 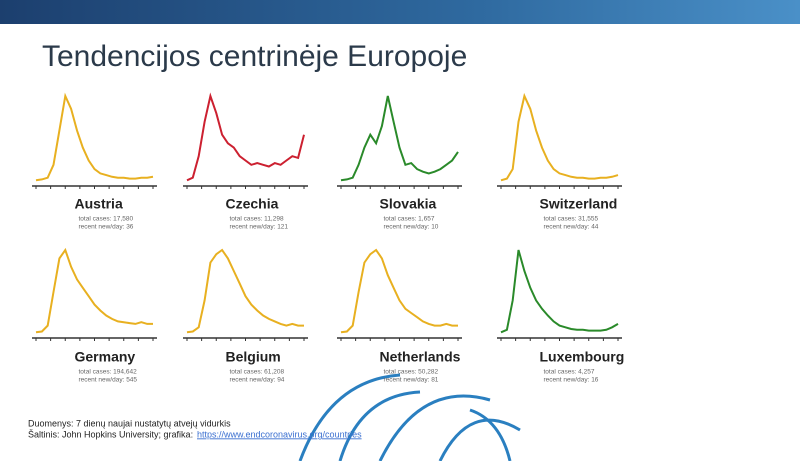 I want to click on recent-new: recent new/day: 10, so click(x=411, y=227).